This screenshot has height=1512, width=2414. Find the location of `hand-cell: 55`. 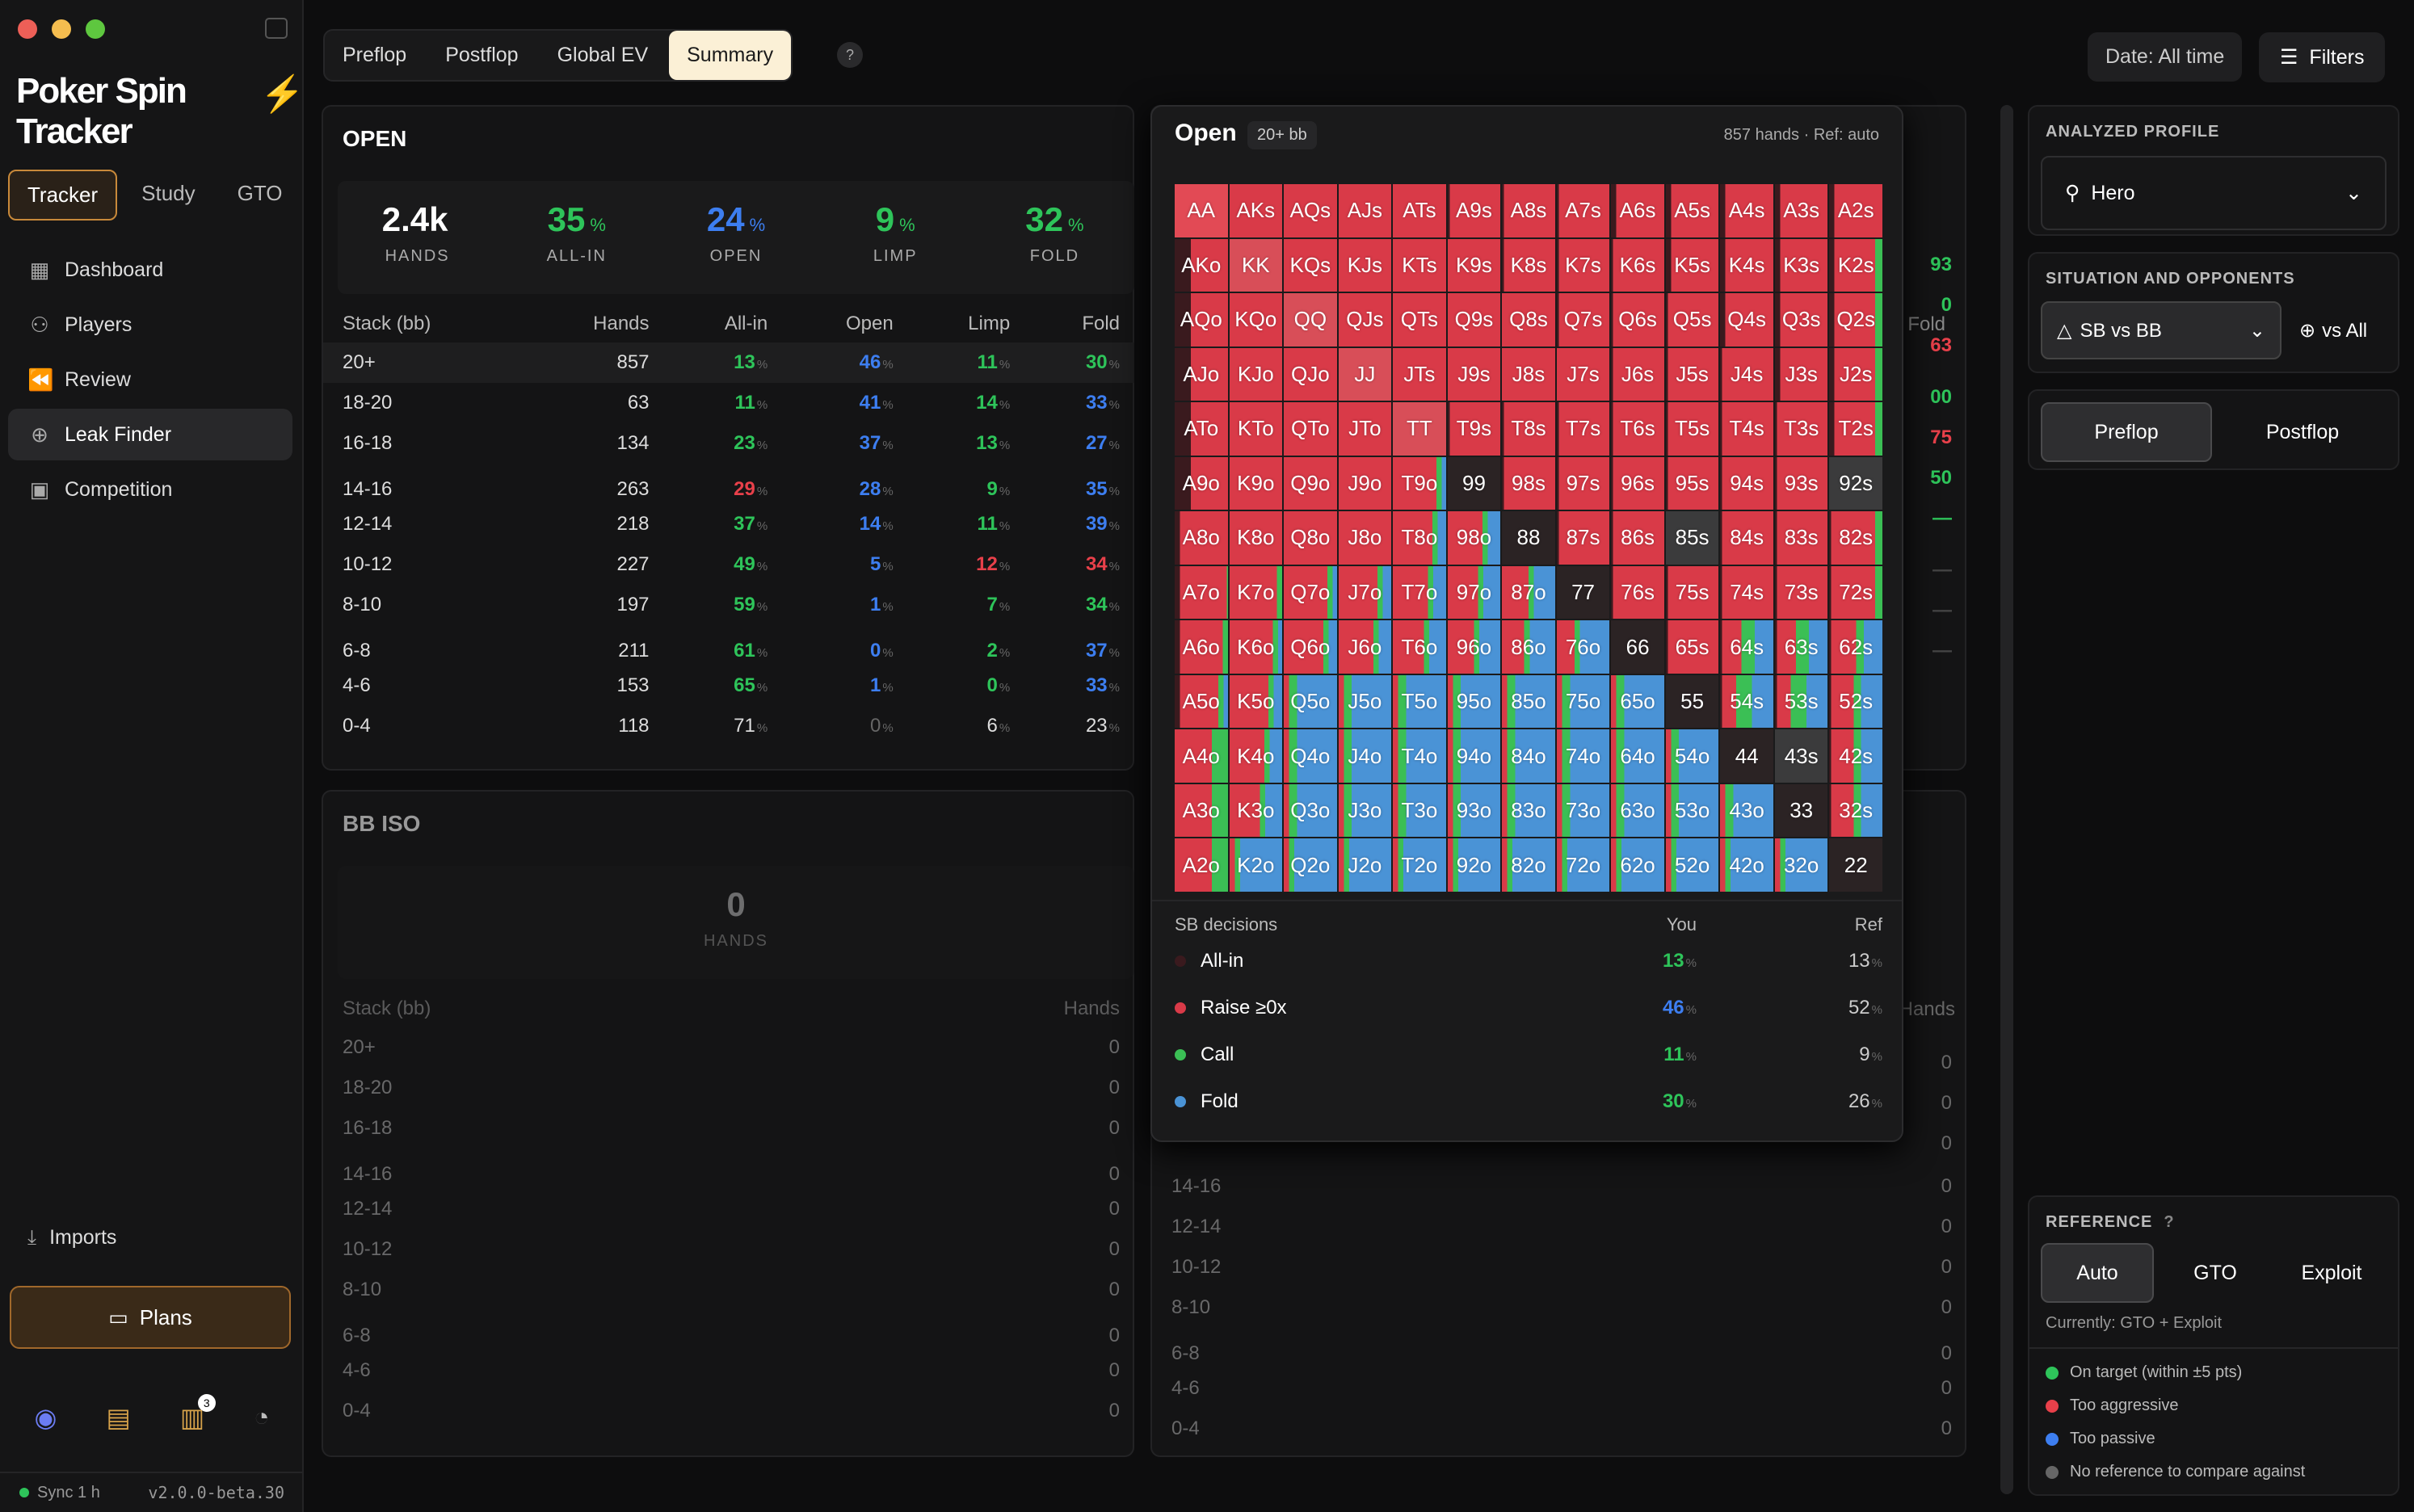

hand-cell: 55 is located at coordinates (1692, 701).